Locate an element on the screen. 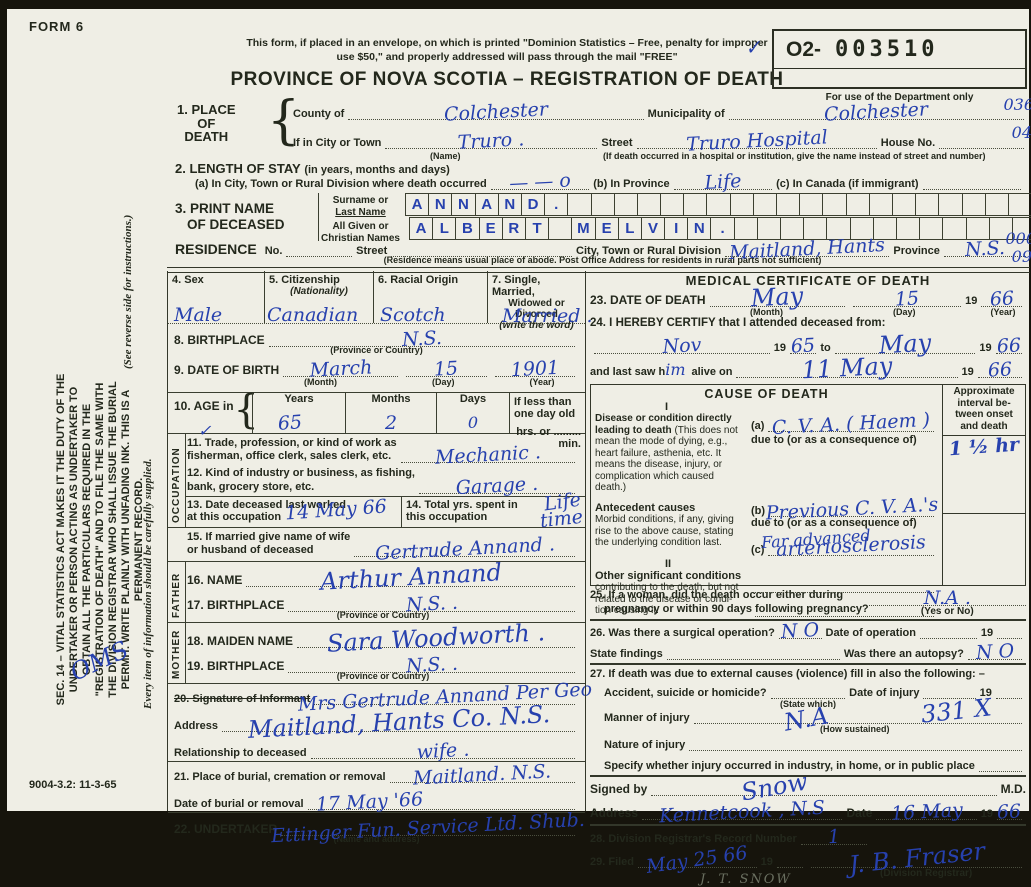 Image resolution: width=1031 pixels, height=887 pixels. age-less-label: If less than one day old is located at coordinates (545, 408).